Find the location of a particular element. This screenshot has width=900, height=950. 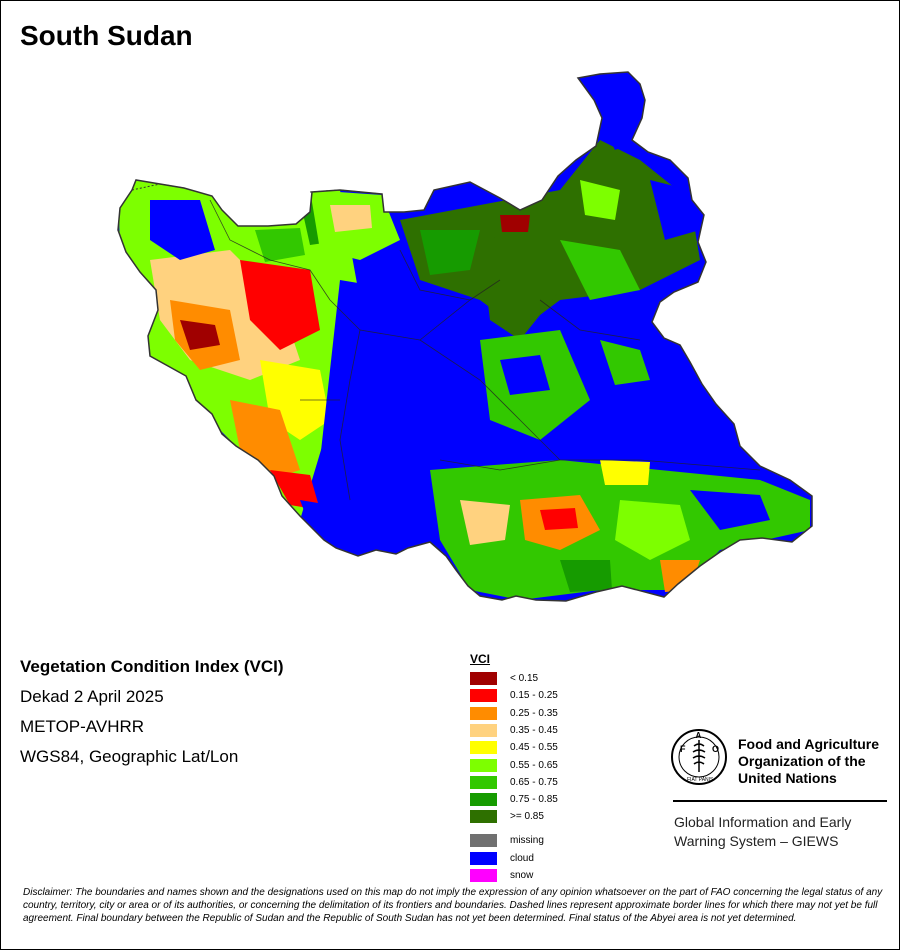

legend-label: missing is located at coordinates (527, 840).